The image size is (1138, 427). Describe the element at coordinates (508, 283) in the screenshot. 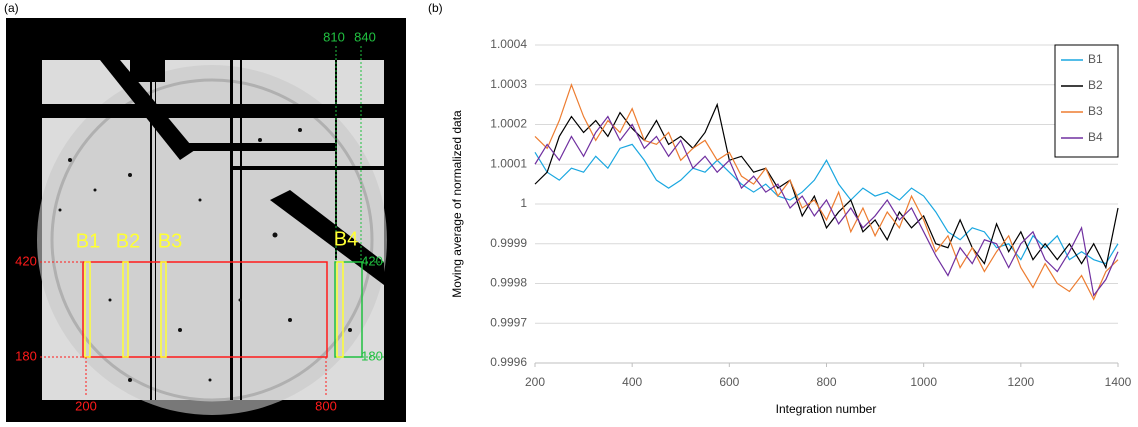

I see `y-tick-label: 0.9998` at that location.